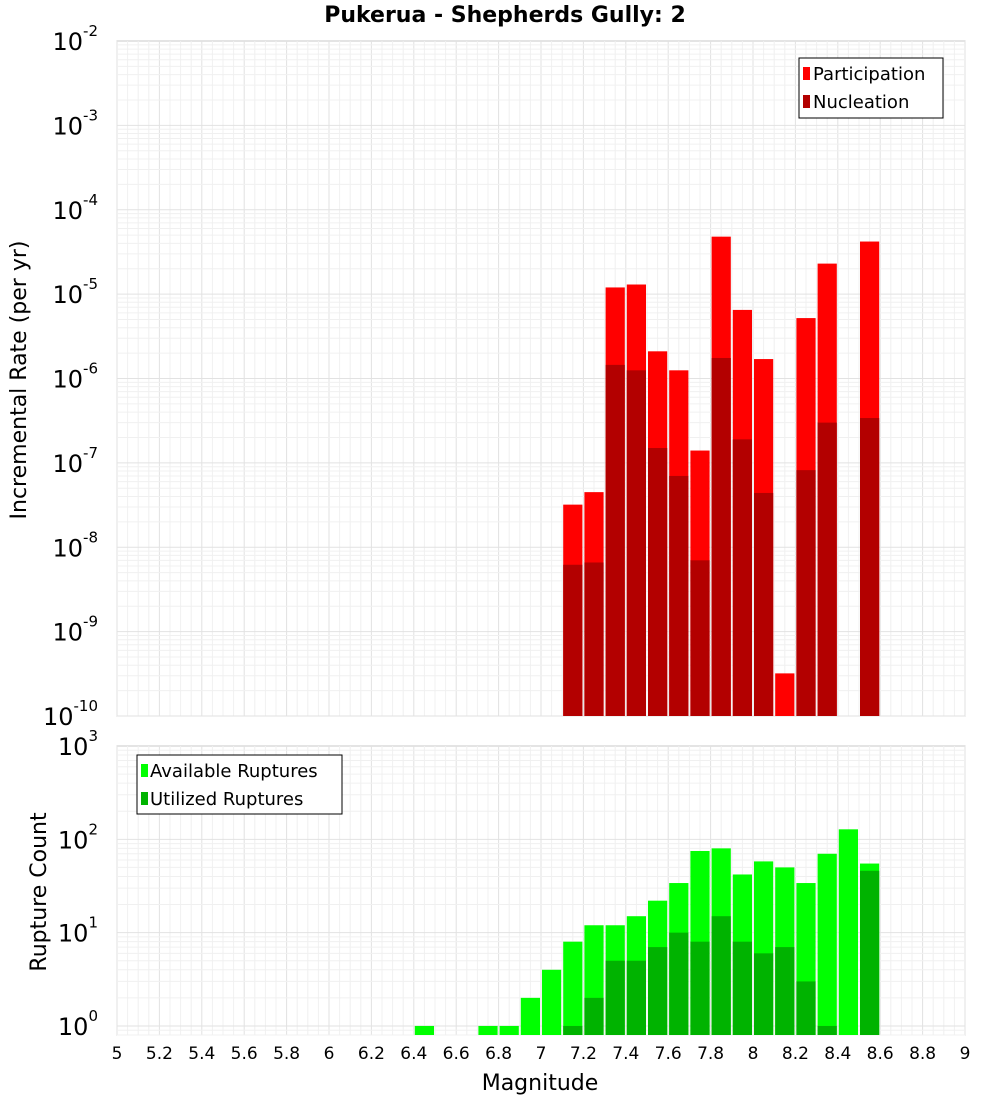  I want to click on y-tick-label: 10⁻⁵, so click(75, 292).